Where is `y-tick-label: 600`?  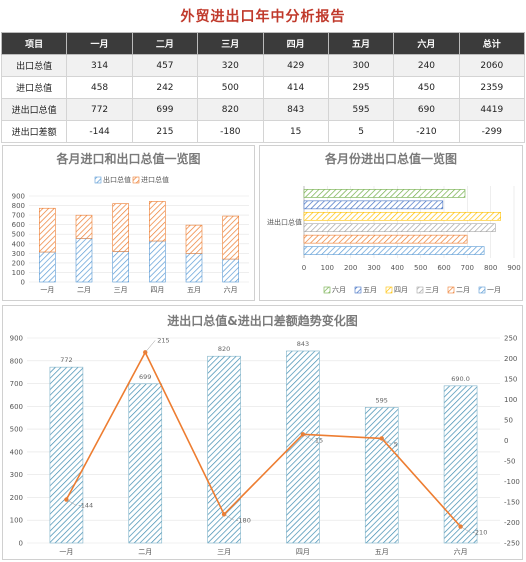 y-tick-label: 600 is located at coordinates (16, 407).